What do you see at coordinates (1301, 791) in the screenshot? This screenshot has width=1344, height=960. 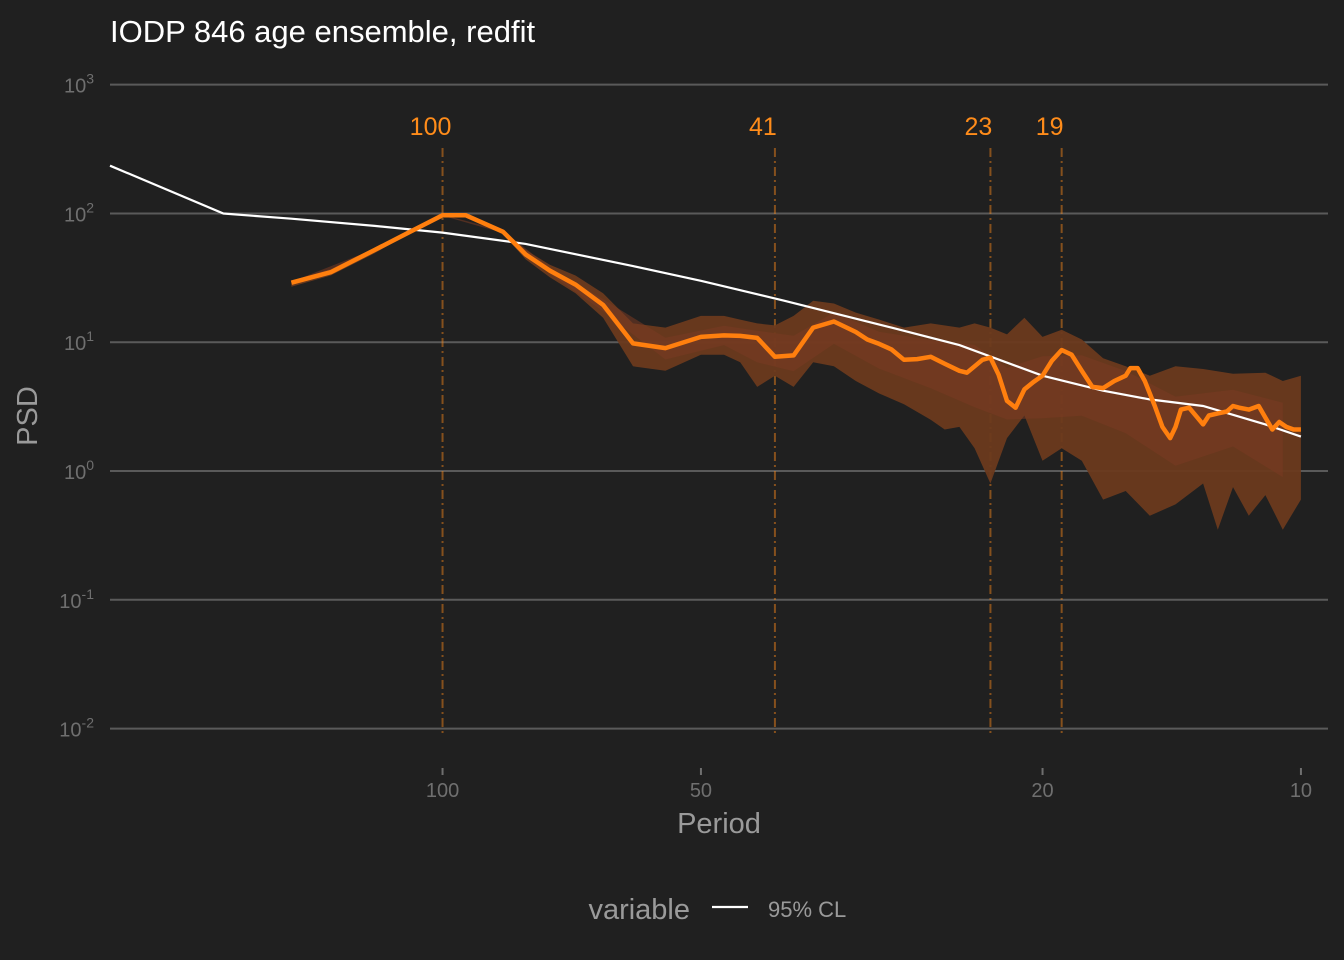 I see `x-tick-label: 10` at bounding box center [1301, 791].